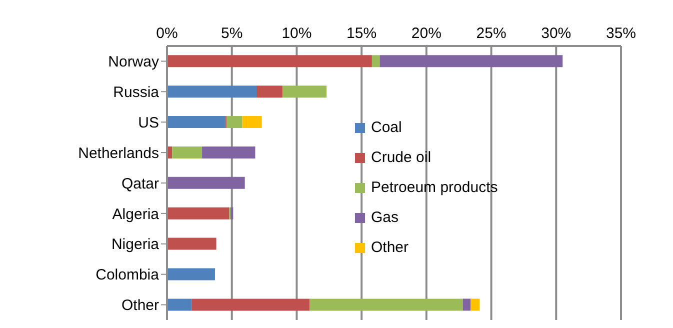 The width and height of the screenshot is (673, 328). I want to click on legend-label: Coal, so click(386, 128).